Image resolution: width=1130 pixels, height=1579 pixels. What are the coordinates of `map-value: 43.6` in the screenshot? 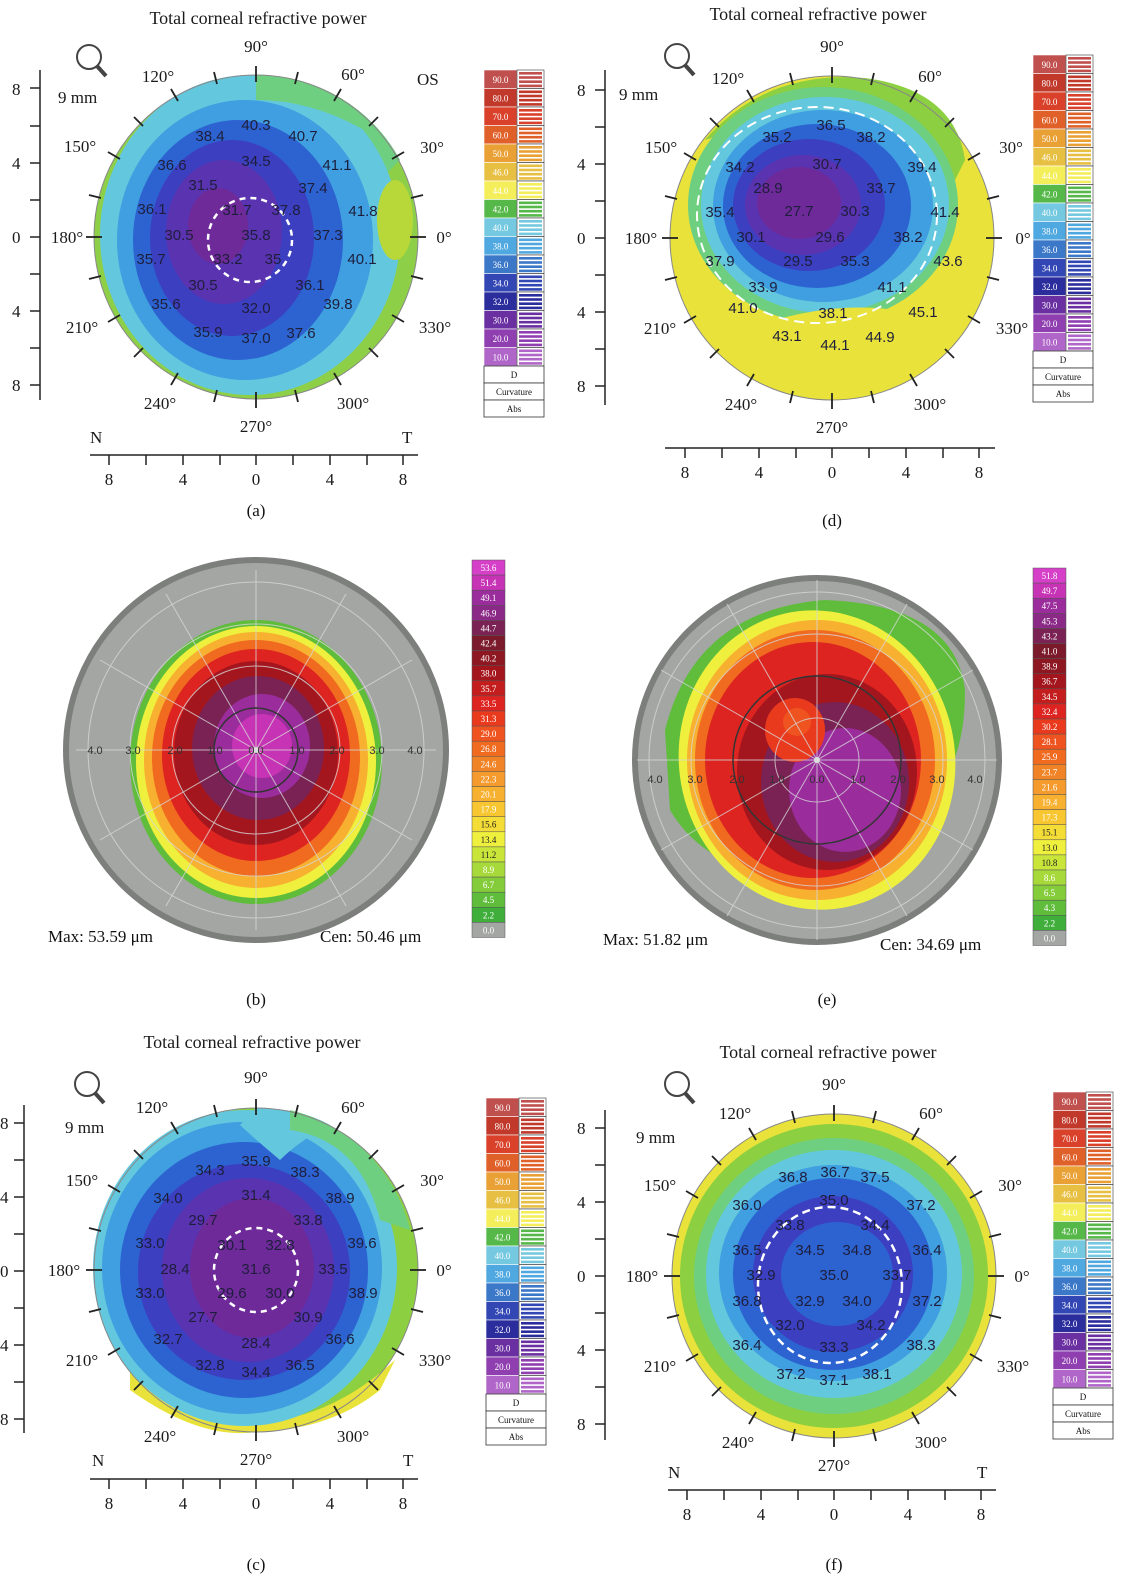 It's located at (947, 261).